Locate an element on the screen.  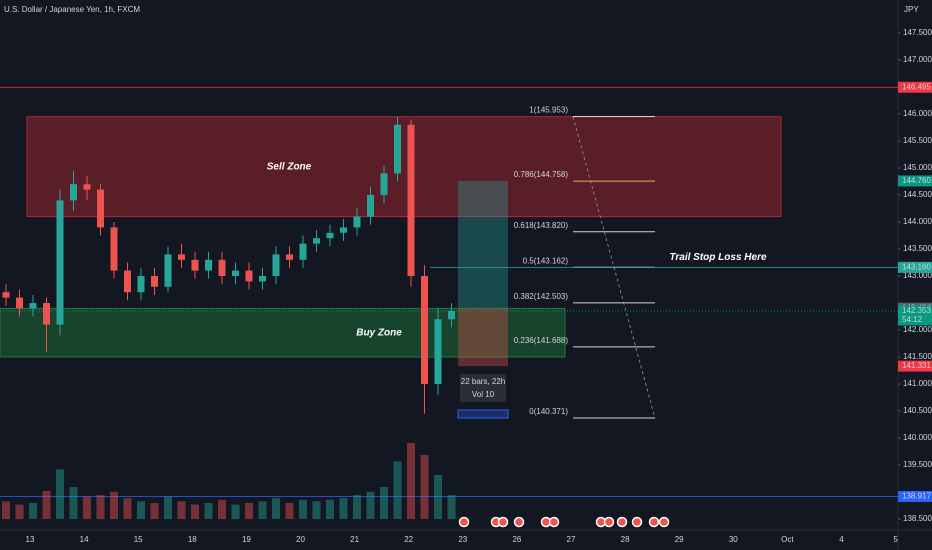
y-tick-label: 144.000 is located at coordinates (917, 221).